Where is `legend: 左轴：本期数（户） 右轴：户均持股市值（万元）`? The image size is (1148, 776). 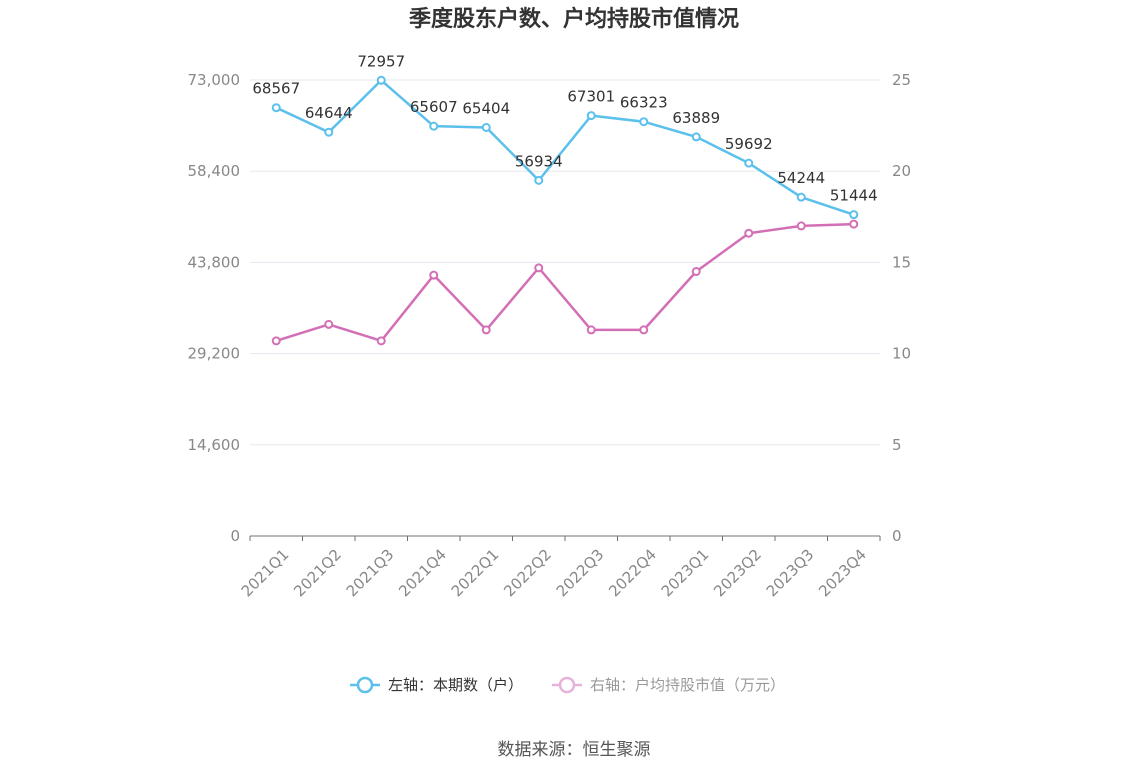
legend: 左轴：本期数（户） 右轴：户均持股市值（万元） is located at coordinates (567, 685).